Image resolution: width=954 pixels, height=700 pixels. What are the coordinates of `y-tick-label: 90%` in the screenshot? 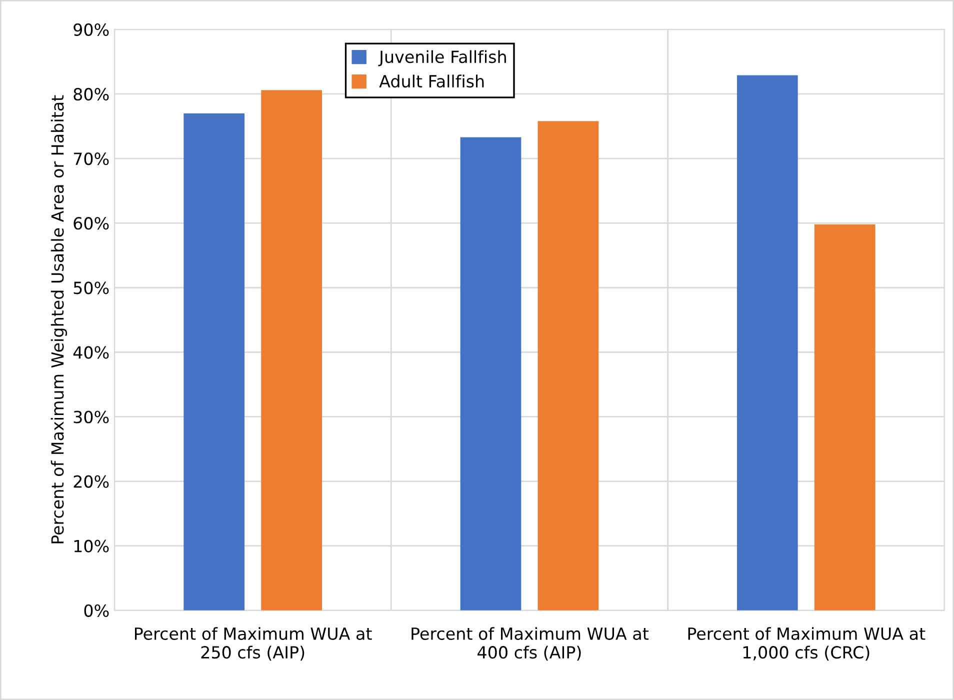 It's located at (91, 29).